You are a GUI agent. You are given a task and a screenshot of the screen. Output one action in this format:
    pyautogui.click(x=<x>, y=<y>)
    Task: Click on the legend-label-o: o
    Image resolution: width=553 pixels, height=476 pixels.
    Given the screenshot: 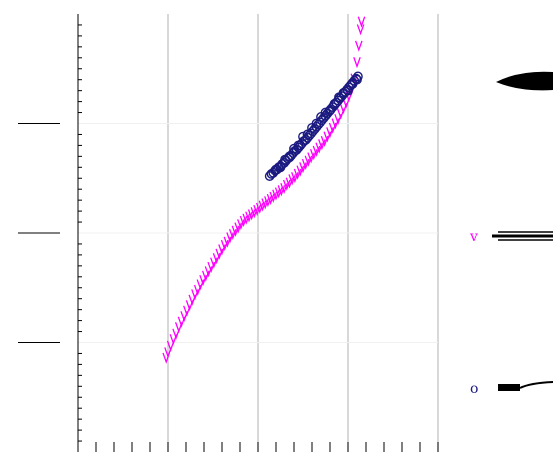 What is the action you would take?
    pyautogui.click(x=474, y=389)
    